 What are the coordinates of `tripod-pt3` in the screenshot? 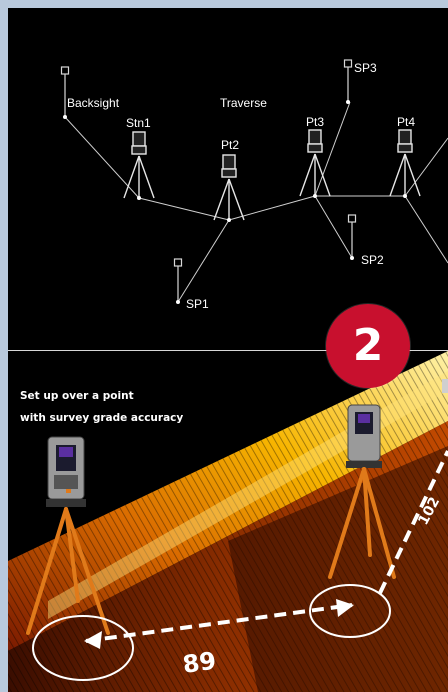 It's located at (315, 163).